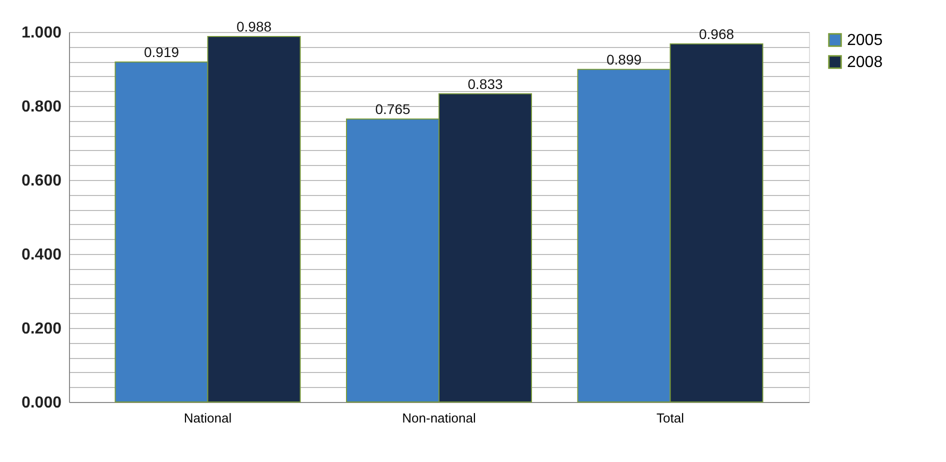 The height and width of the screenshot is (462, 946). What do you see at coordinates (485, 84) in the screenshot?
I see `data-label: 0.833` at bounding box center [485, 84].